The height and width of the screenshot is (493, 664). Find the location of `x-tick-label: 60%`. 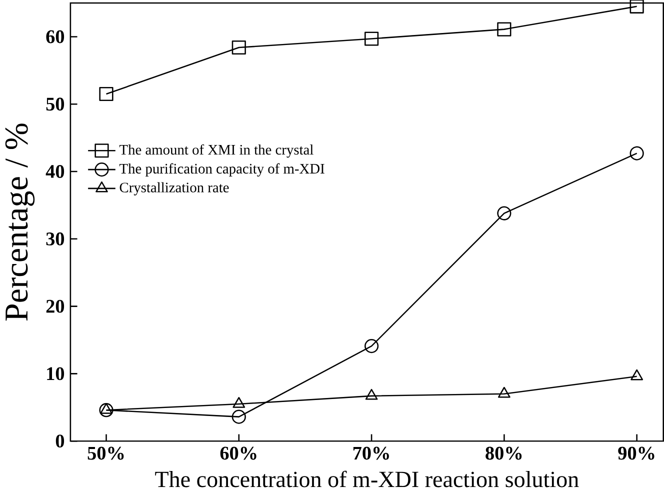

x-tick-label: 60% is located at coordinates (238, 453).